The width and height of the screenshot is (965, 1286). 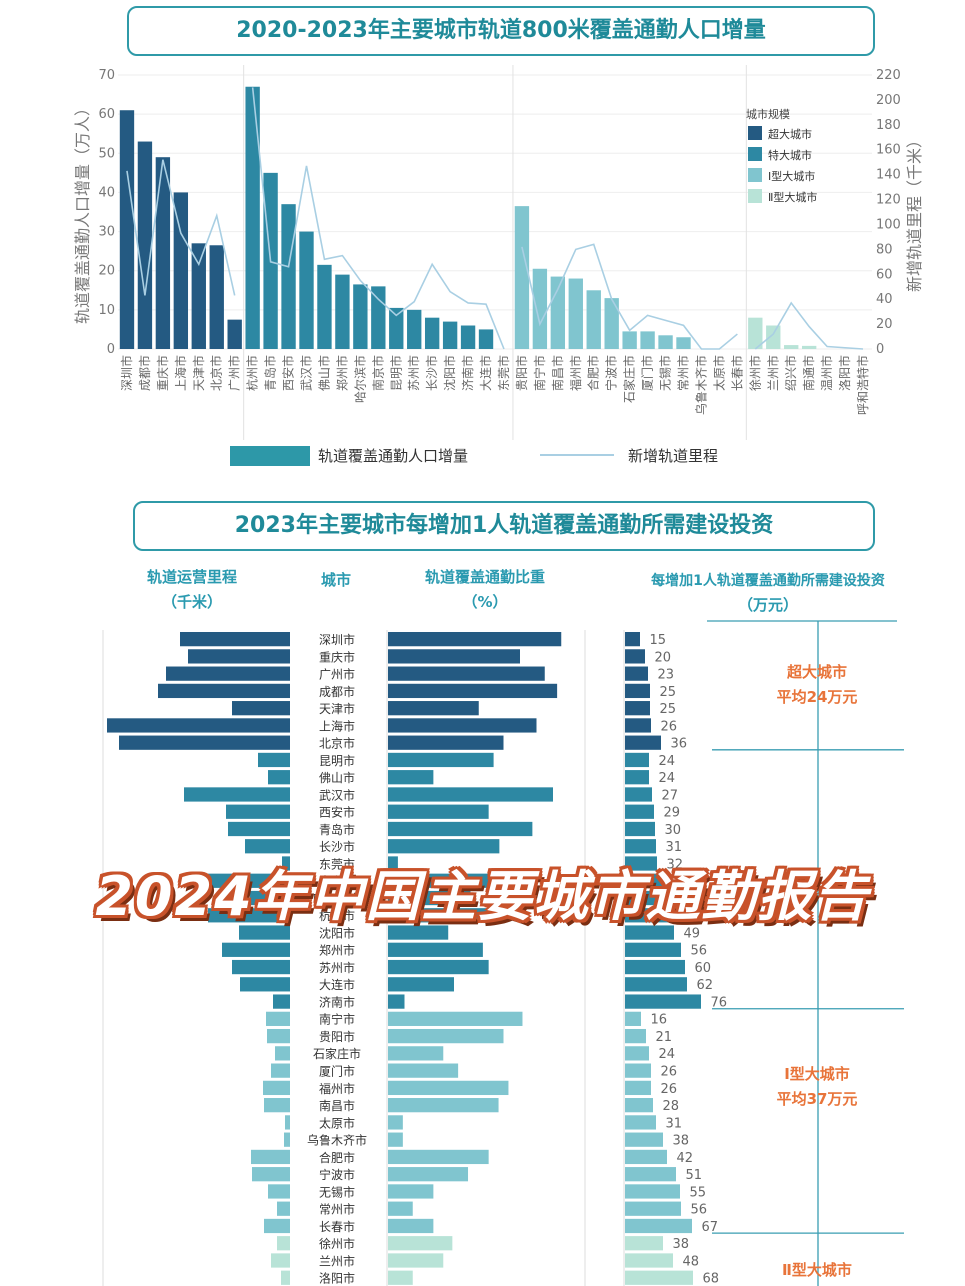 I want to click on invest-value: 62, so click(x=704, y=985).